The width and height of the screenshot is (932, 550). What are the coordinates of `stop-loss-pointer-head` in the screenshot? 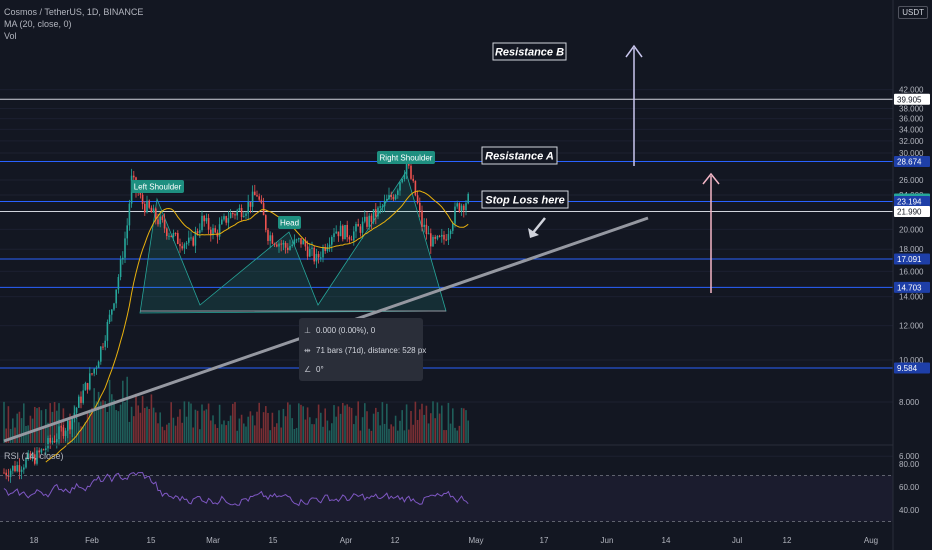 It's located at (533, 233).